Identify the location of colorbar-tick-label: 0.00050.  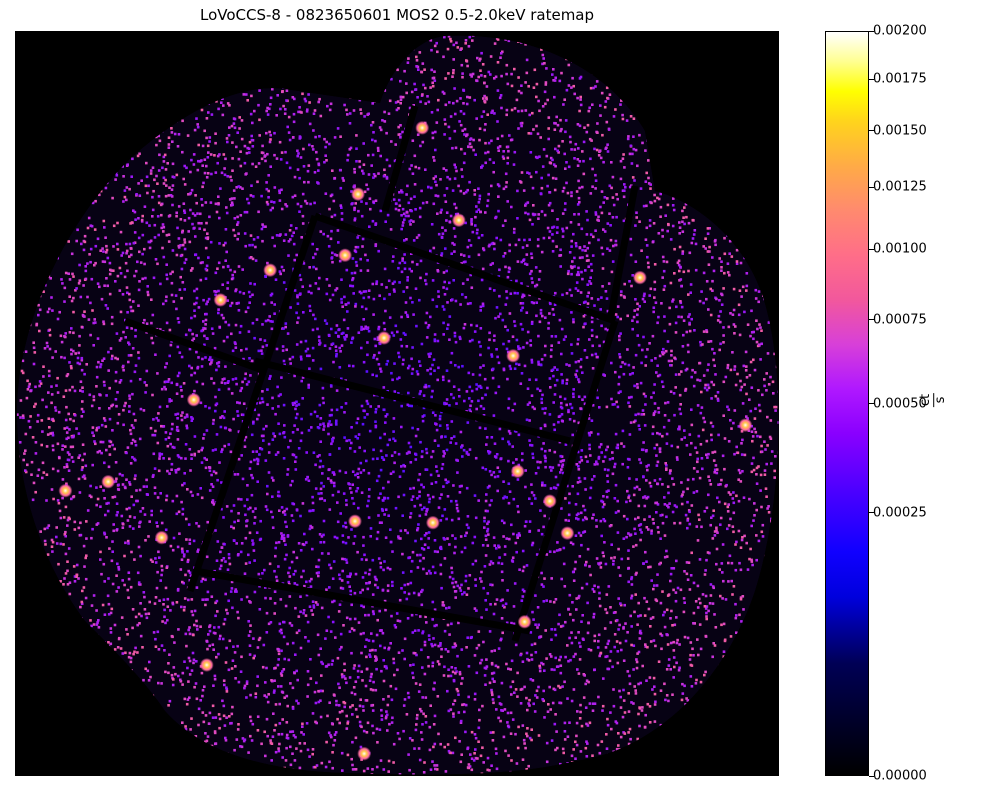
(900, 403).